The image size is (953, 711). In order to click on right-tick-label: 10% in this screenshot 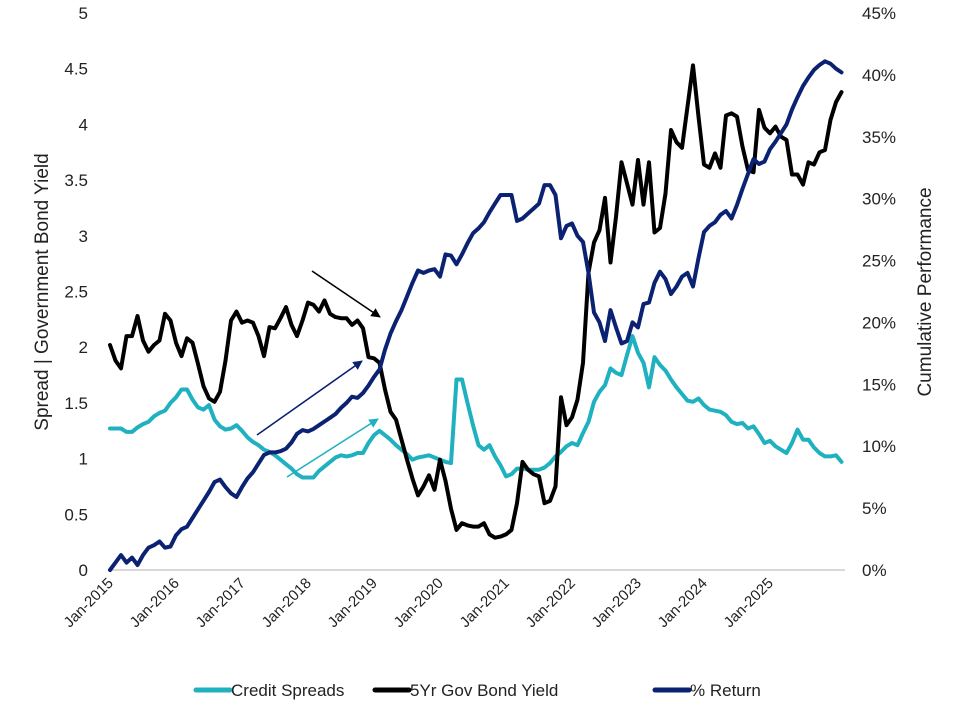, I will do `click(879, 446)`.